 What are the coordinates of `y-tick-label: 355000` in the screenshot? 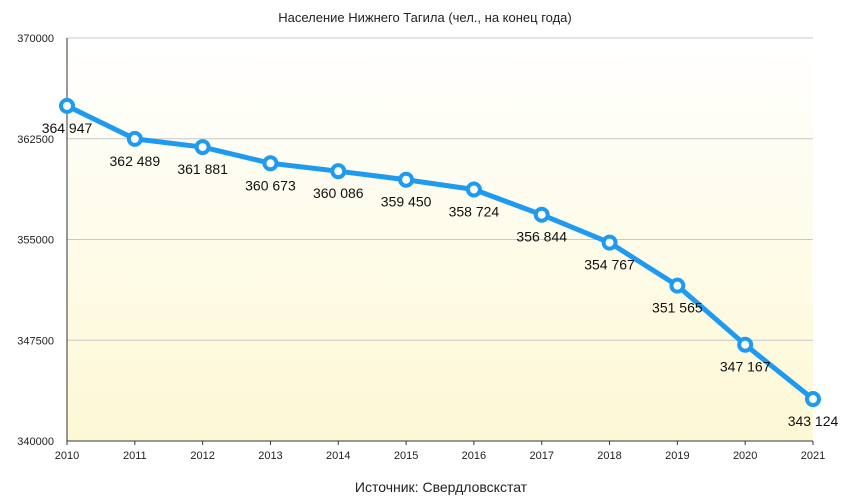 It's located at (35, 241).